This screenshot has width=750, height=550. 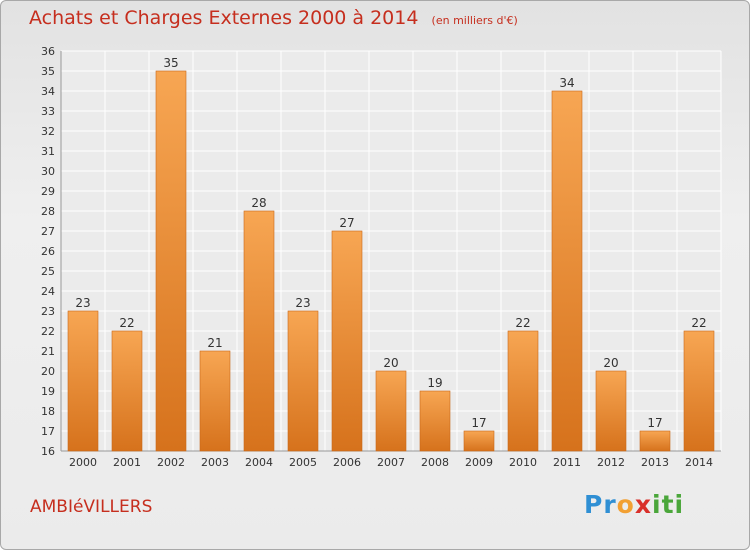 I want to click on y-tick-label: 28, so click(x=48, y=211).